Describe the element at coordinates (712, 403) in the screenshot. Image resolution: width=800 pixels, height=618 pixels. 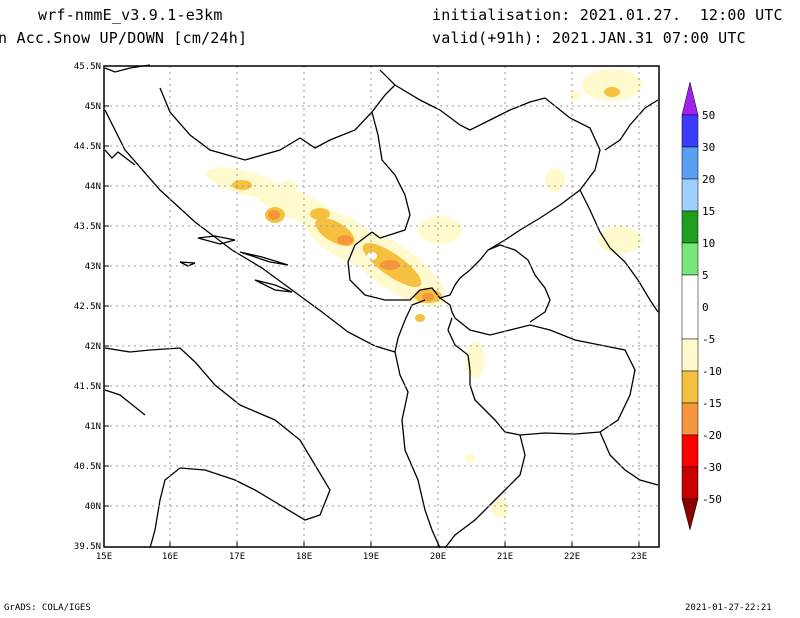
I see `colorbar-label: -15` at that location.